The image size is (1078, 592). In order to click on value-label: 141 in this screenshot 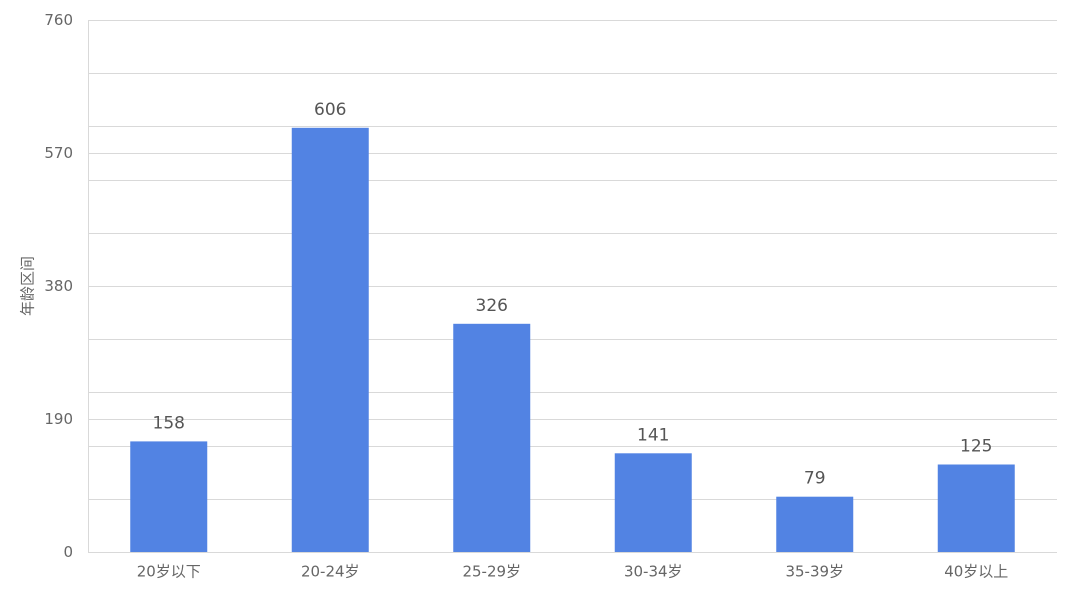, I will do `click(653, 435)`.